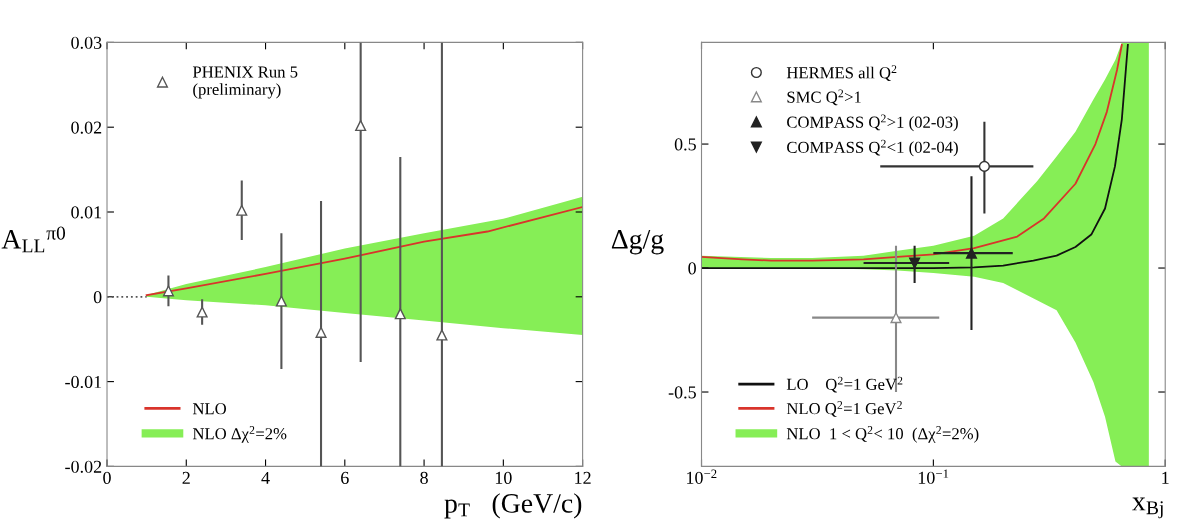 This screenshot has height=530, width=1189. What do you see at coordinates (1165, 477) in the screenshot?
I see `x-tick-label: 1` at bounding box center [1165, 477].